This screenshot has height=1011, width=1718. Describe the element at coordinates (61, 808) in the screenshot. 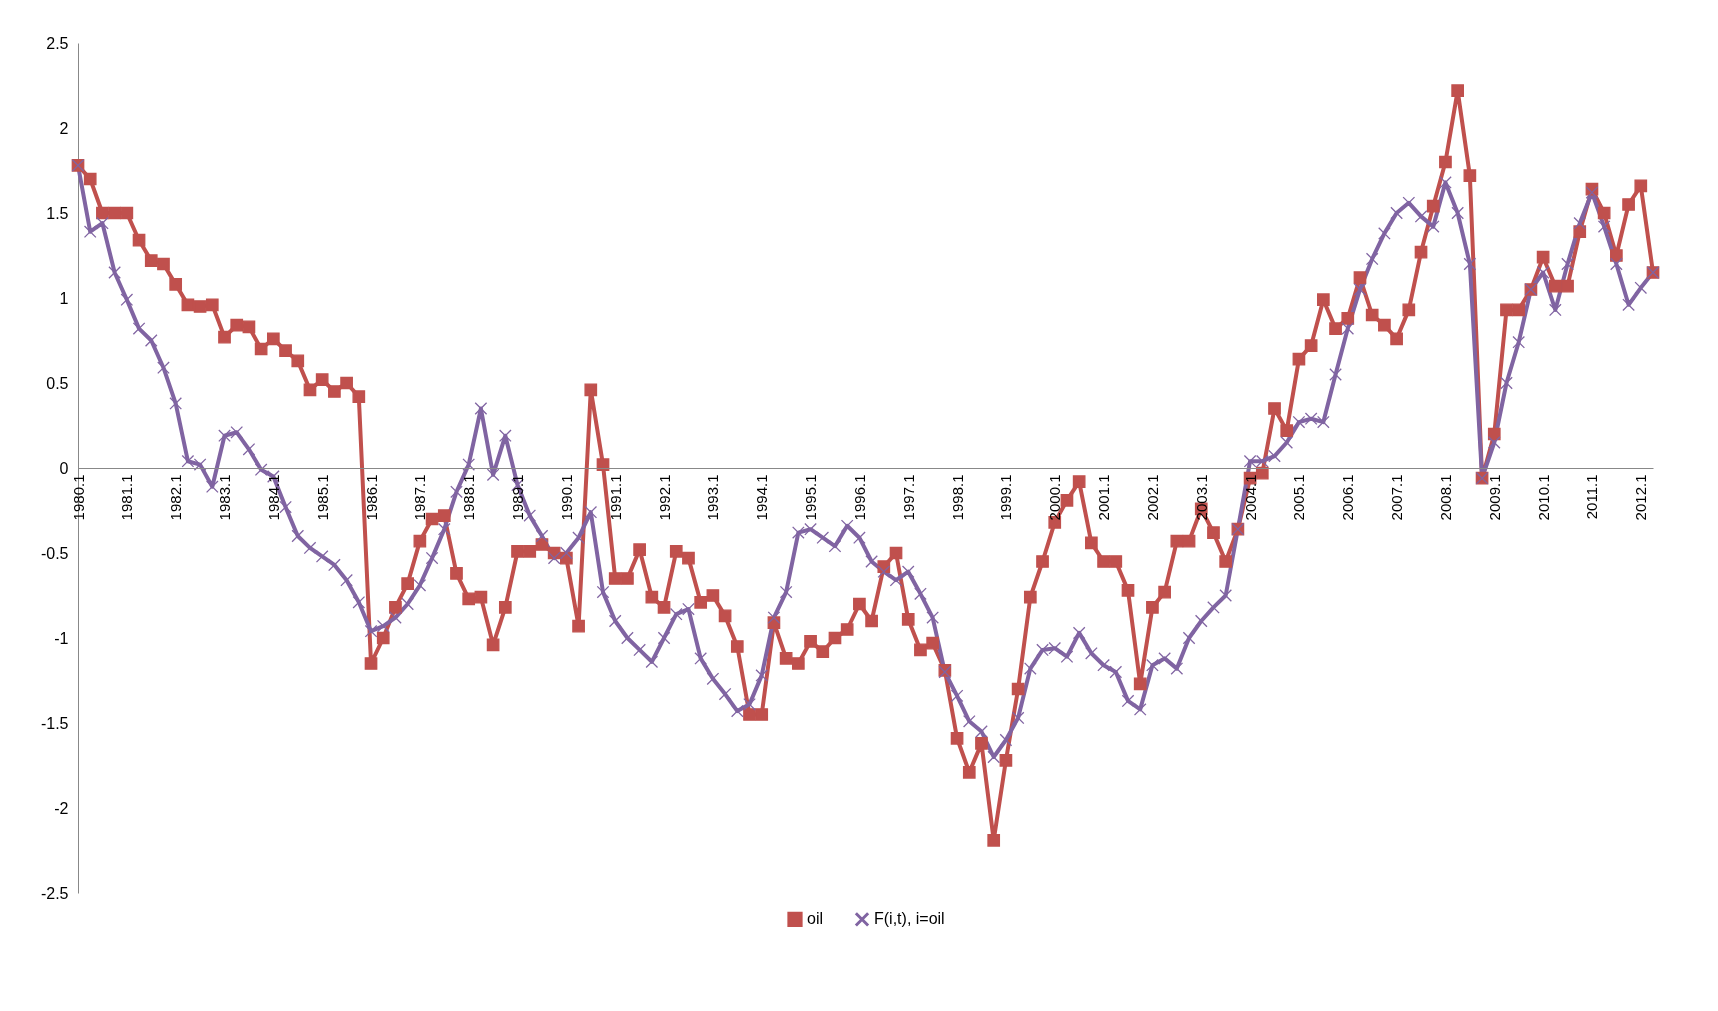

I see `y-tick-label: -2` at that location.